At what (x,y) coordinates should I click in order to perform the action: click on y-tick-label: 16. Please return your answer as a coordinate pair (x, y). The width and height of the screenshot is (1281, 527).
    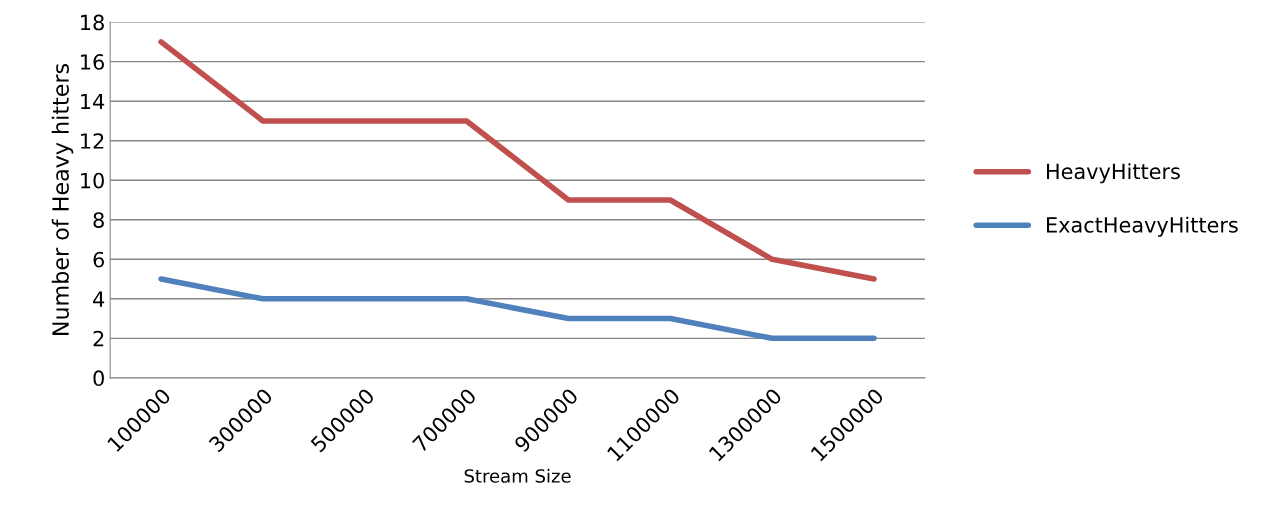
    Looking at the image, I should click on (92, 62).